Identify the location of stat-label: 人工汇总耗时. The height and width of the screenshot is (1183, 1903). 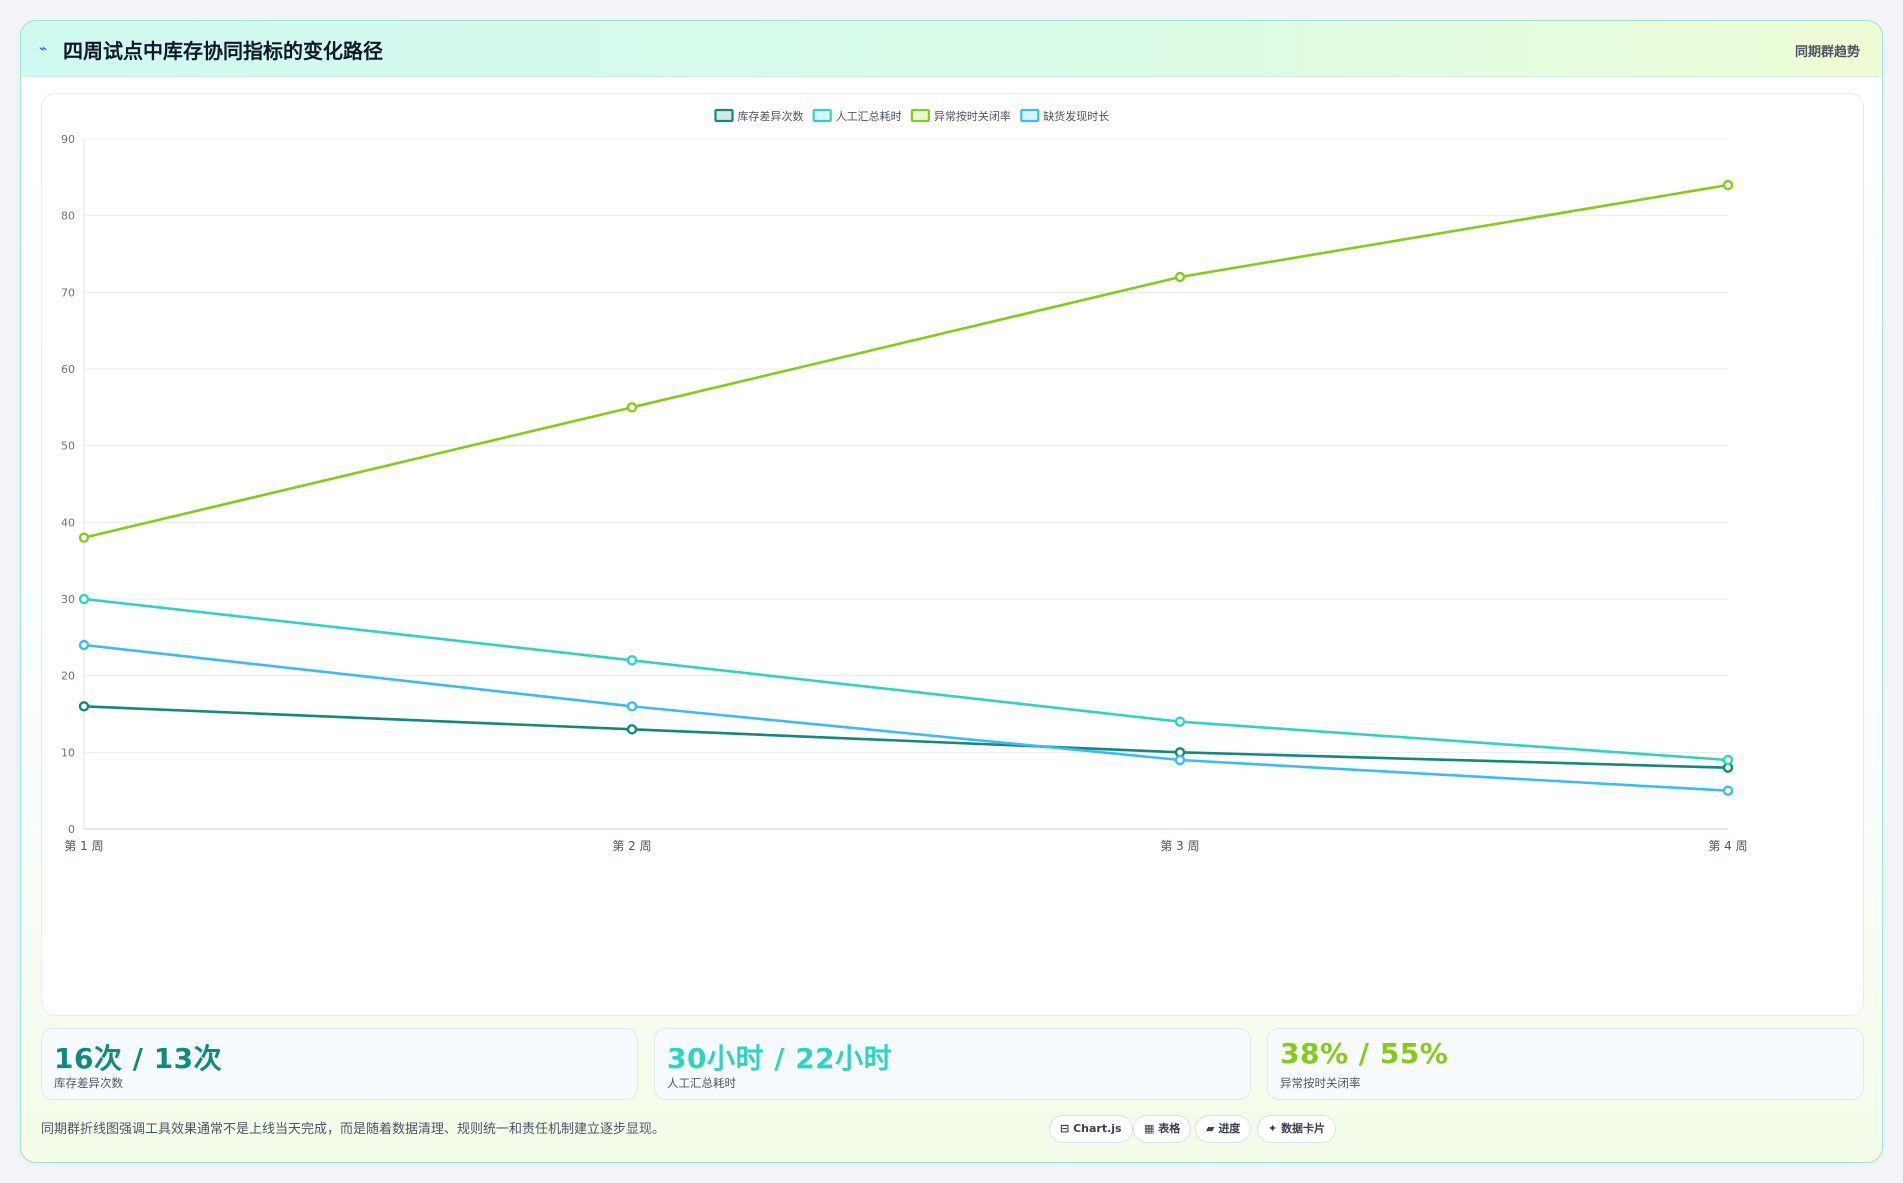
(701, 1083).